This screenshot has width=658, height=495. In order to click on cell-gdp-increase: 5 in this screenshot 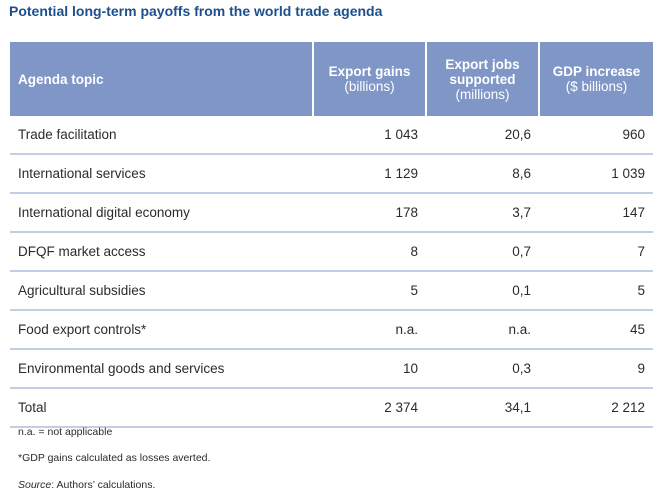, I will do `click(596, 291)`.